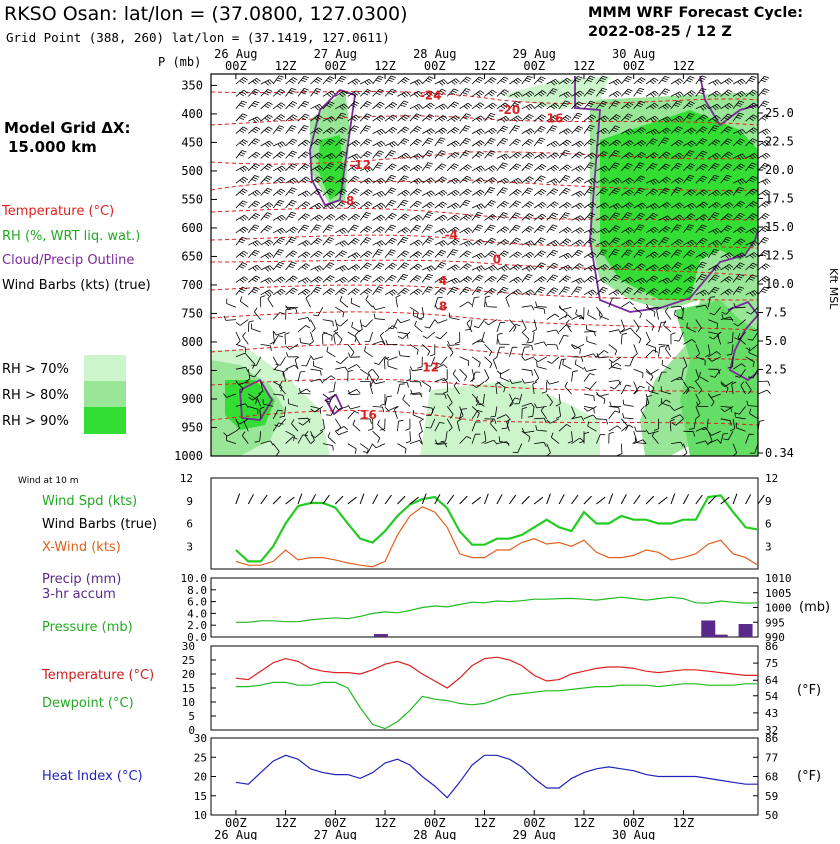 The height and width of the screenshot is (844, 840). I want to click on pressure-ytick-label: 990, so click(775, 637).